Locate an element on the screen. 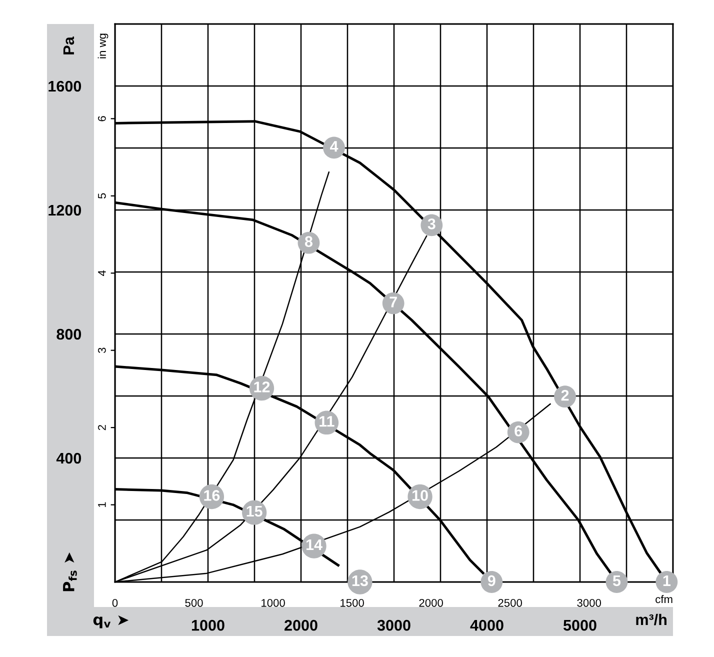 Image resolution: width=714 pixels, height=657 pixels. text: P$_{fs}$ ➤ is located at coordinates (70, 572).